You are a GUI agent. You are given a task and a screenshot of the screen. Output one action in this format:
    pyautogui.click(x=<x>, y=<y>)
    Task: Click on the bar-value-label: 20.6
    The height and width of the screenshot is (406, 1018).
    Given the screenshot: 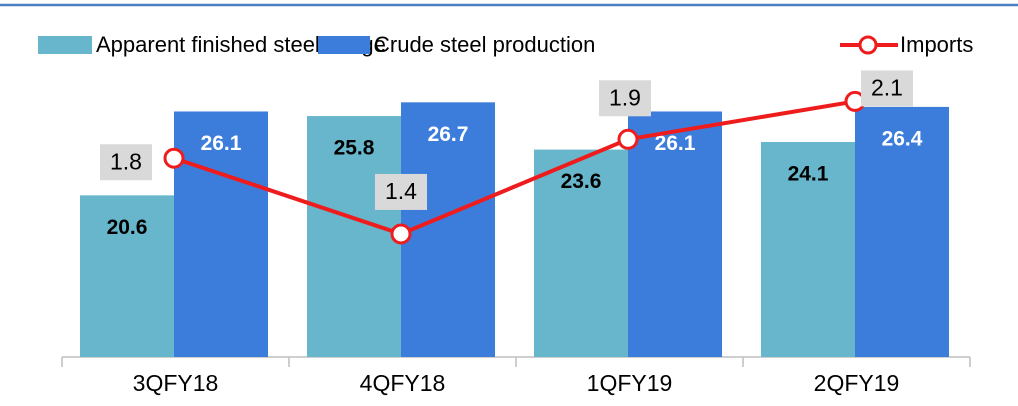 What is the action you would take?
    pyautogui.click(x=127, y=227)
    